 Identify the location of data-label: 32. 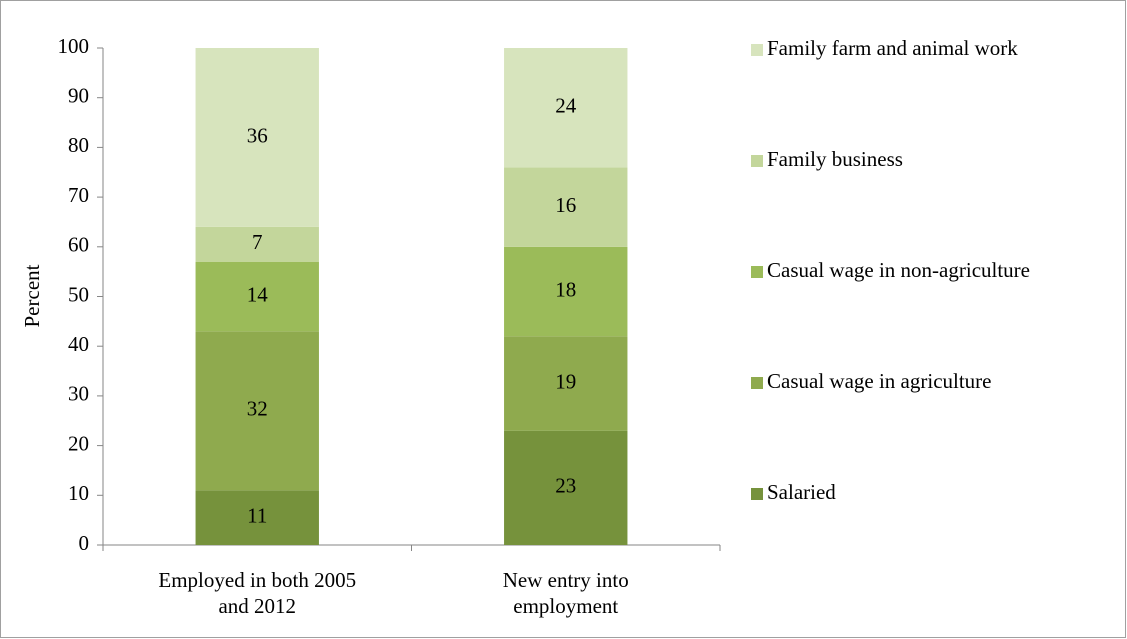
(257, 409).